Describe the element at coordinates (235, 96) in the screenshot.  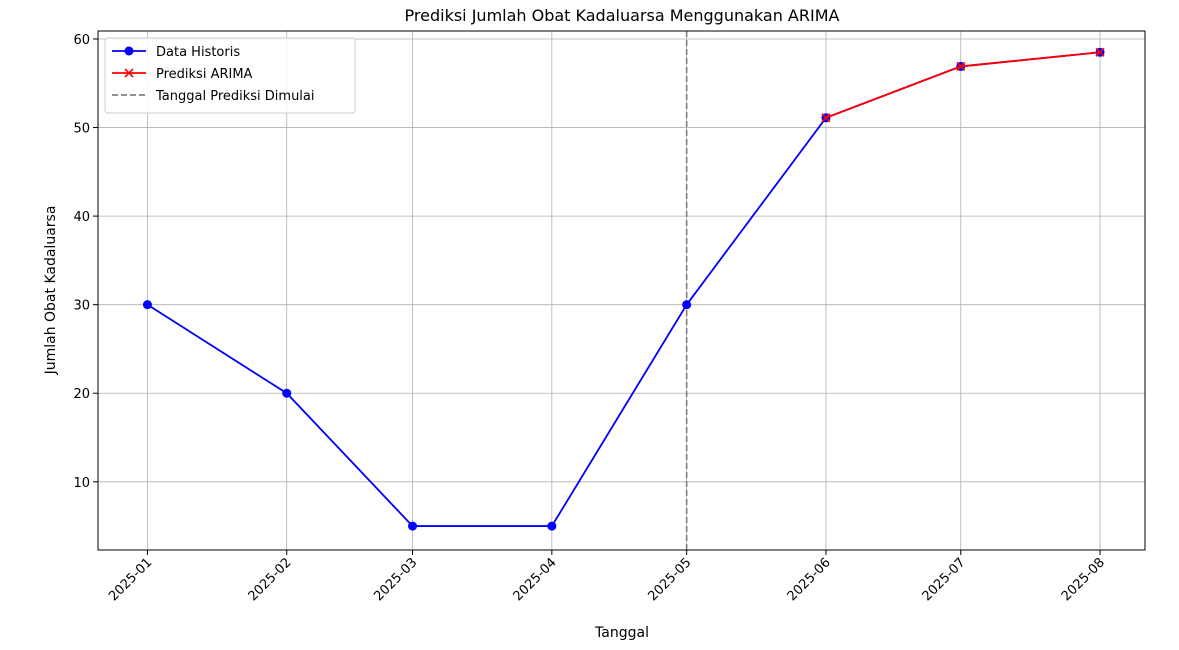
I see `legend-label: Tanggal Prediksi Dimulai` at that location.